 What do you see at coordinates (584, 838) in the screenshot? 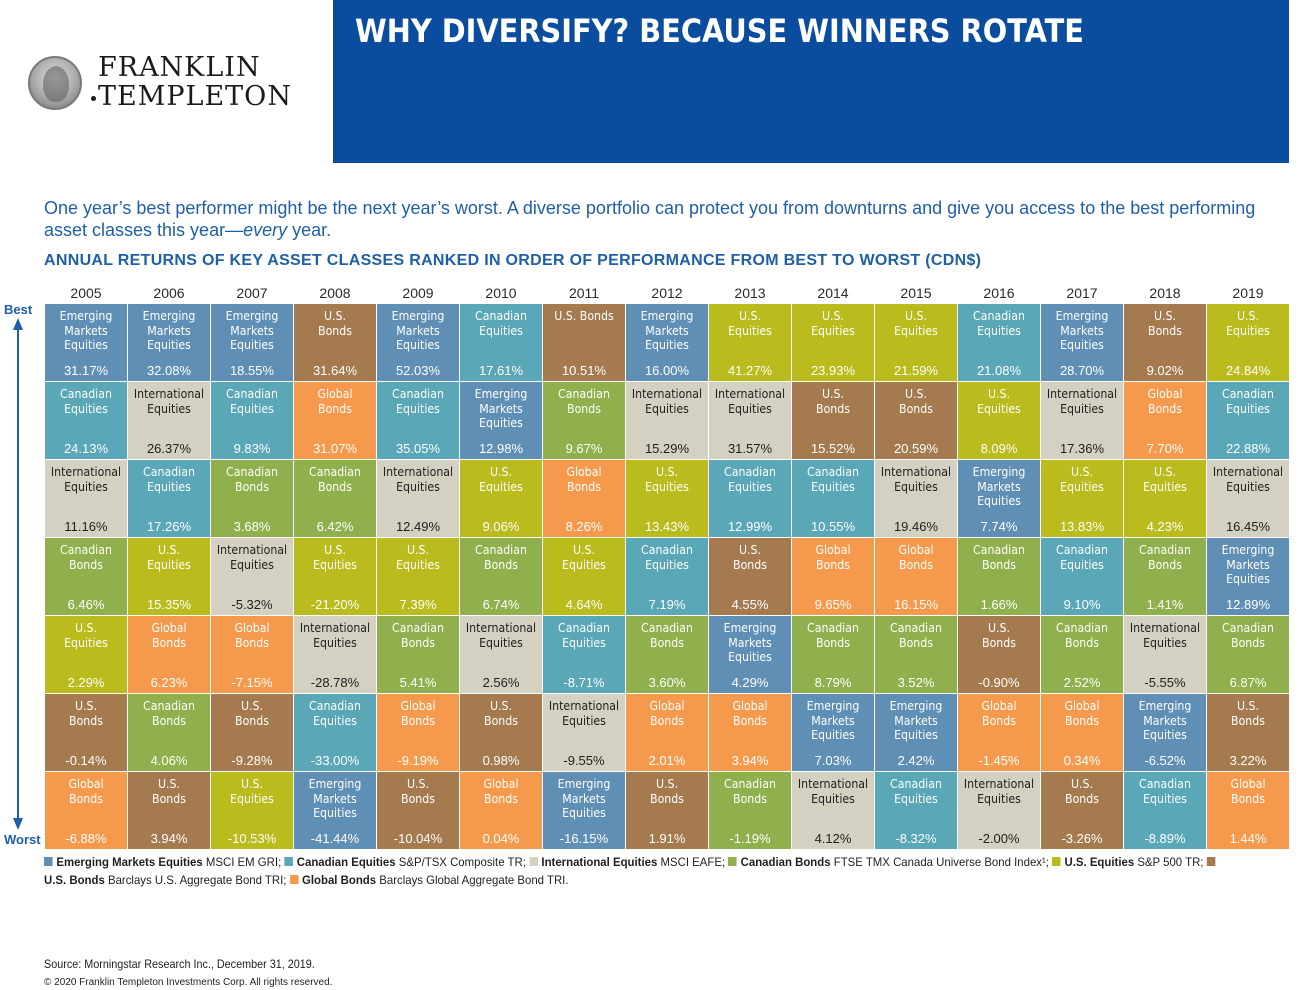
I see `return-value: -16.15%` at bounding box center [584, 838].